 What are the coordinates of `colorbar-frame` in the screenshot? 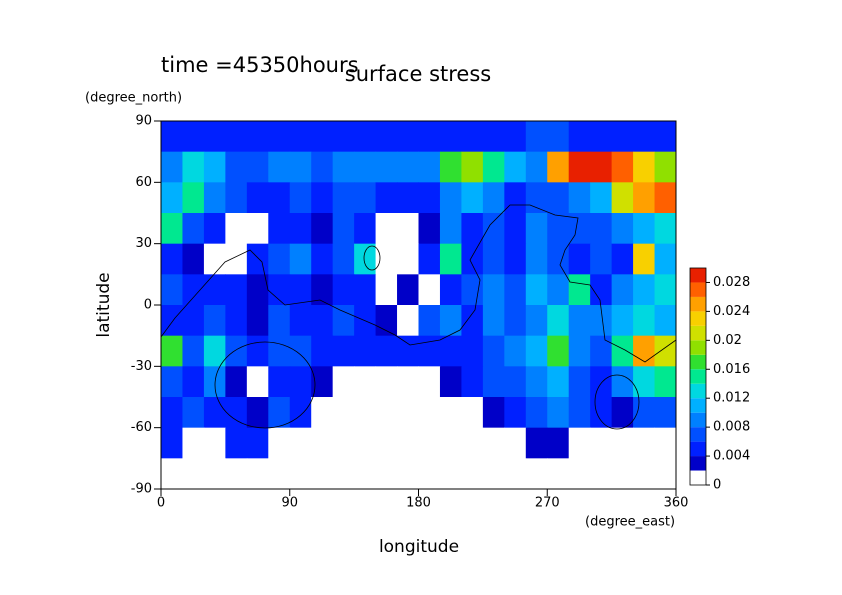 It's located at (698, 376).